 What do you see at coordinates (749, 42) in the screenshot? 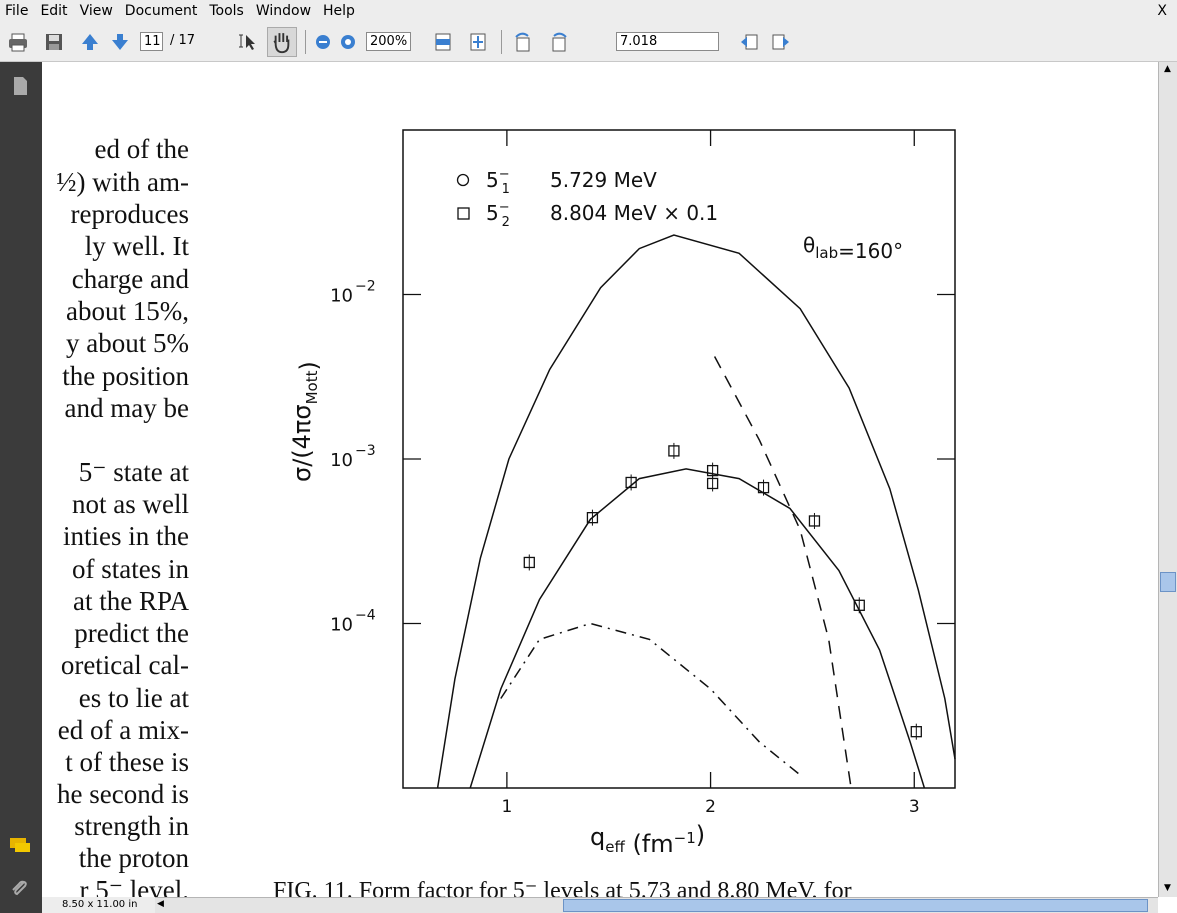
I see `find-previous-button` at bounding box center [749, 42].